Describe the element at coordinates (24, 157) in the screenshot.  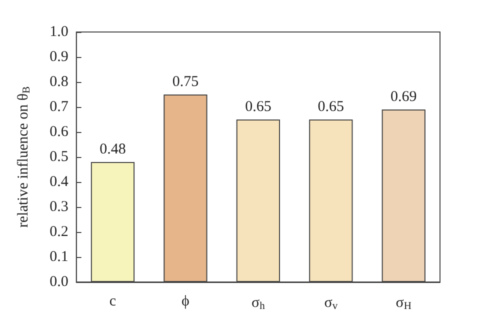
I see `y-axis-title: relative influence on θB` at that location.